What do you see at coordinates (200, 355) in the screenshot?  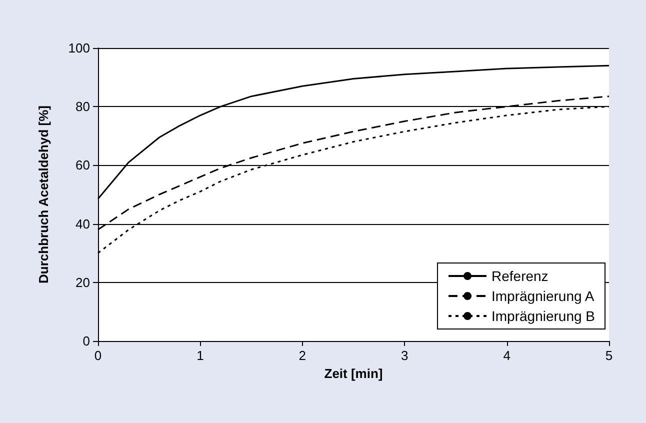 I see `x-tick-label: 1` at bounding box center [200, 355].